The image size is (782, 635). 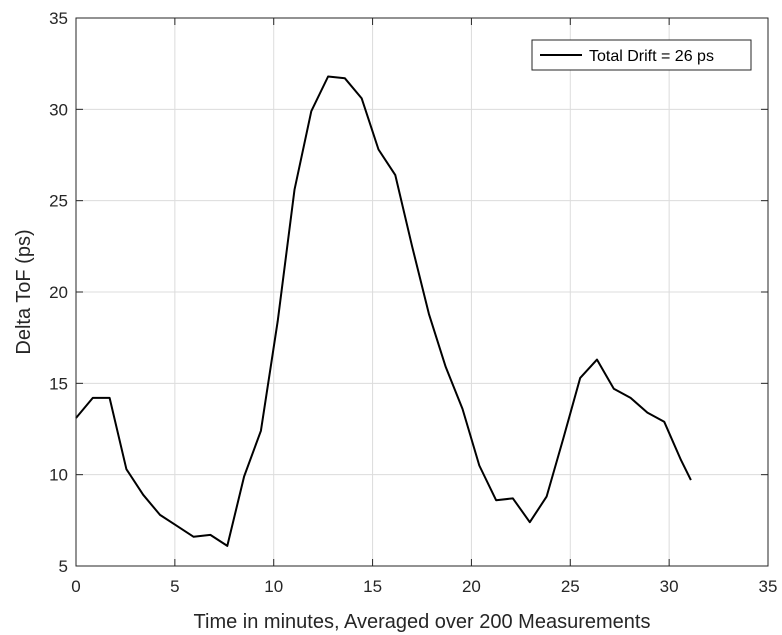 What do you see at coordinates (372, 586) in the screenshot?
I see `x-tick-label: 15` at bounding box center [372, 586].